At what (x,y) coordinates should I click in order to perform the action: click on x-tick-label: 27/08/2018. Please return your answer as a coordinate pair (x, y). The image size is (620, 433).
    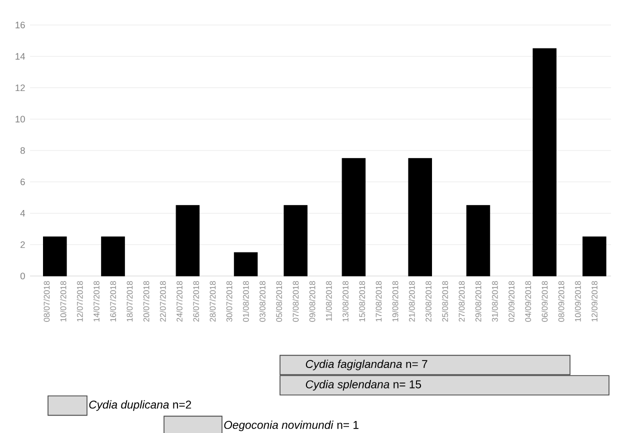
    Looking at the image, I should click on (461, 301).